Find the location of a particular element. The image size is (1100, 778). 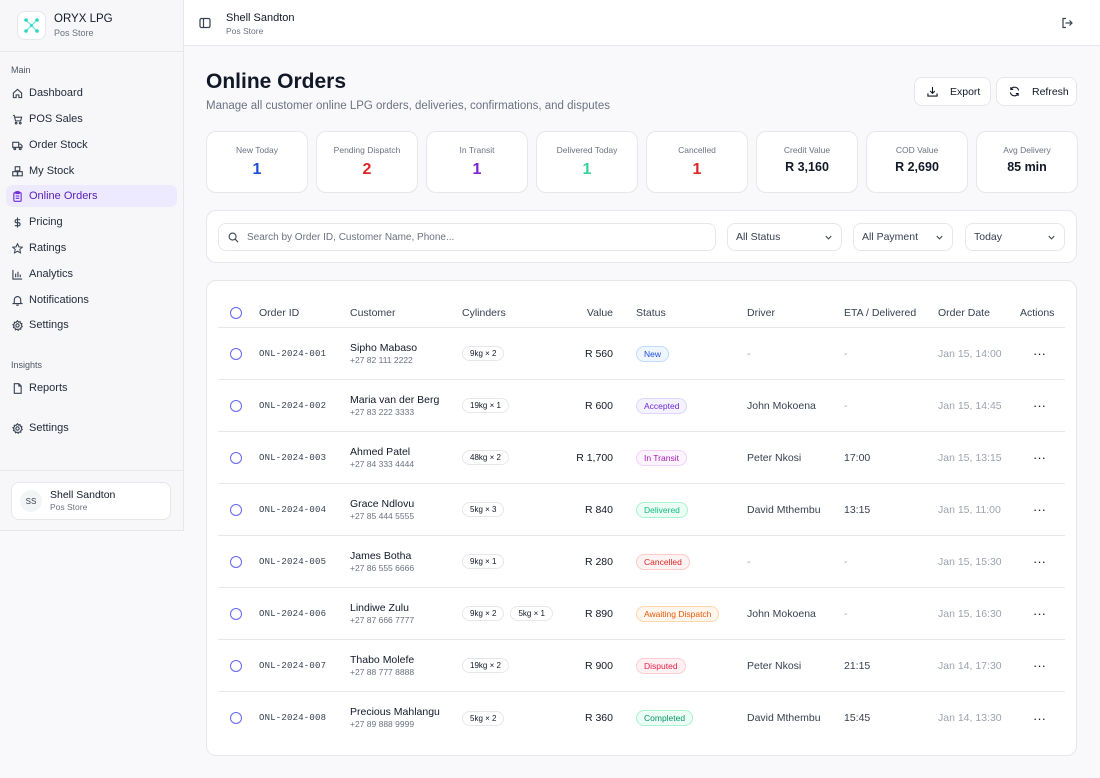

order-id: ONL-2024-007 is located at coordinates (293, 665).